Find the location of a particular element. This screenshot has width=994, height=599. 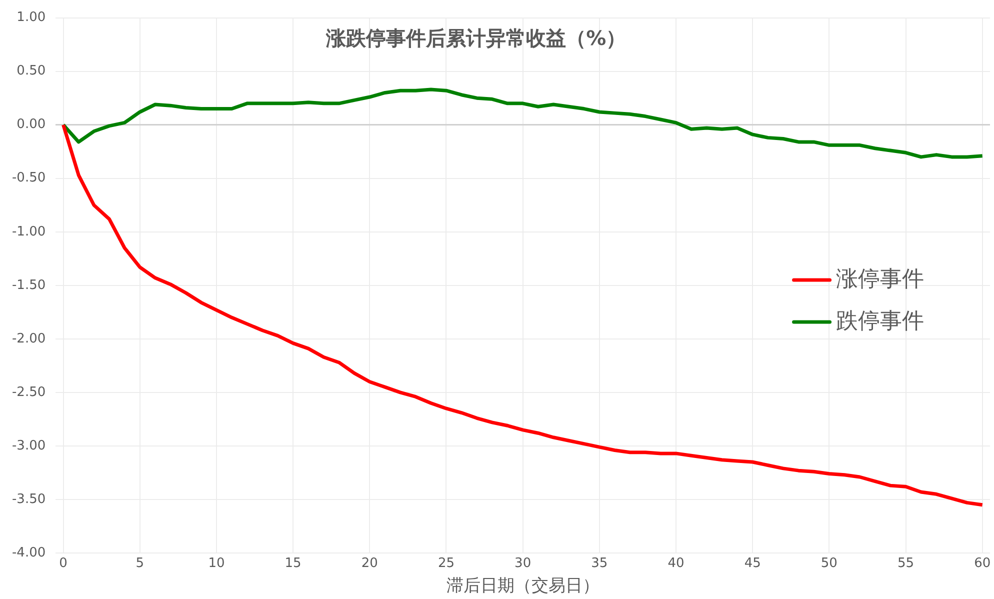

y-tick-label: 1.00 is located at coordinates (31, 18).